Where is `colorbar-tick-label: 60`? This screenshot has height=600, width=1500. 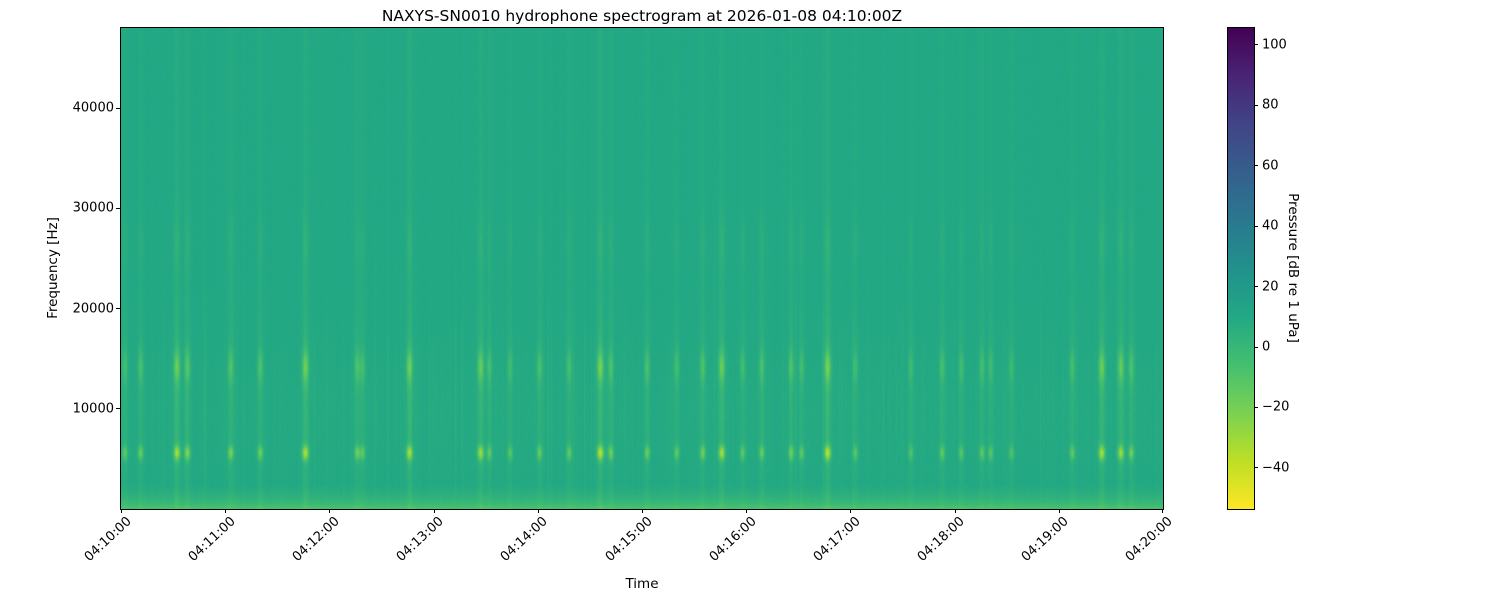 colorbar-tick-label: 60 is located at coordinates (1270, 166).